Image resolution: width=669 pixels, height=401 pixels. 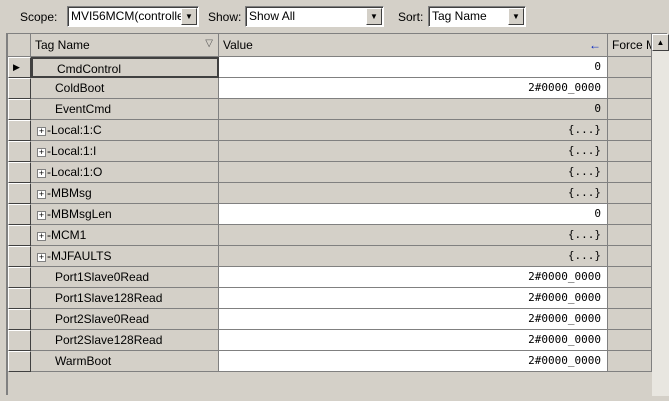 What do you see at coordinates (209, 43) in the screenshot?
I see `sort-icon: ▽` at bounding box center [209, 43].